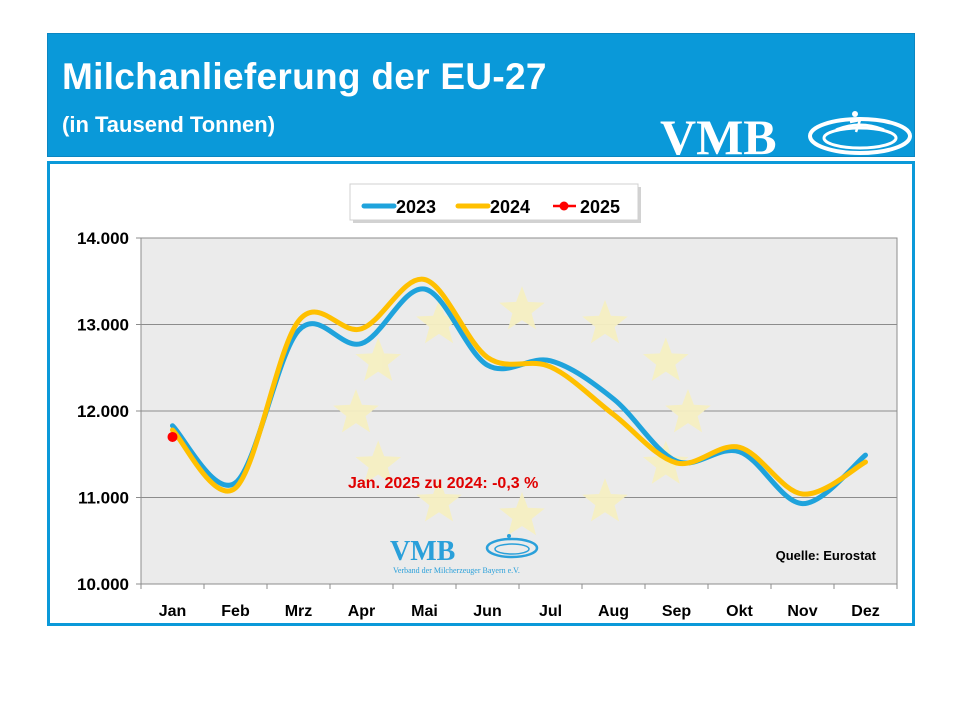  What do you see at coordinates (422, 551) in the screenshot?
I see `watermark-logo-text: VMB` at bounding box center [422, 551].